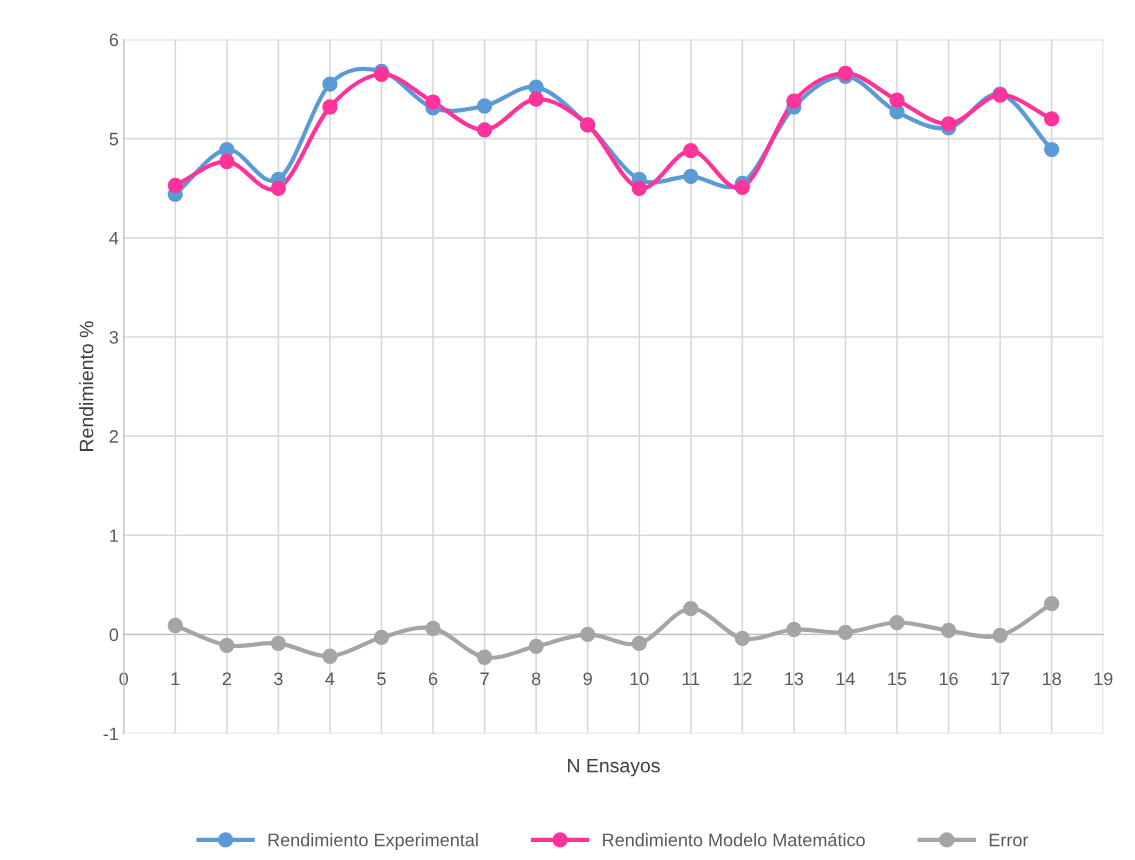  What do you see at coordinates (381, 679) in the screenshot?
I see `x-tick-label: 5` at bounding box center [381, 679].